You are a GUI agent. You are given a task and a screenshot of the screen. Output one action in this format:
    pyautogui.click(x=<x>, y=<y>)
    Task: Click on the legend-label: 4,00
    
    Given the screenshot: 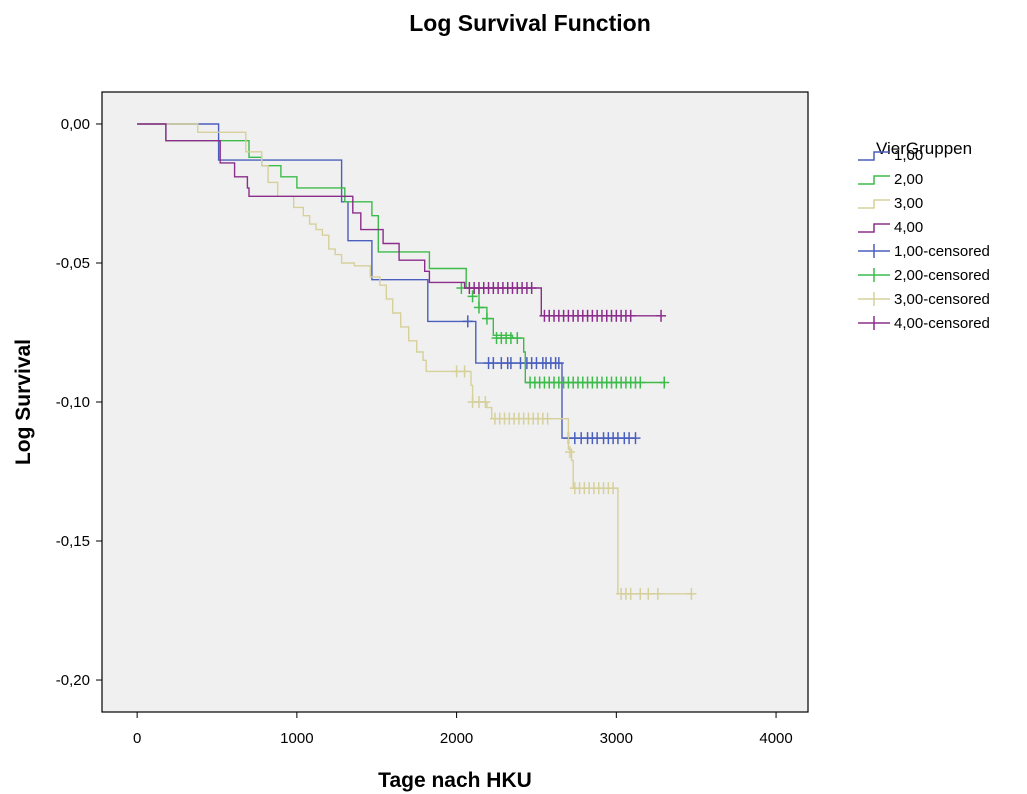 What is the action you would take?
    pyautogui.click(x=908, y=227)
    